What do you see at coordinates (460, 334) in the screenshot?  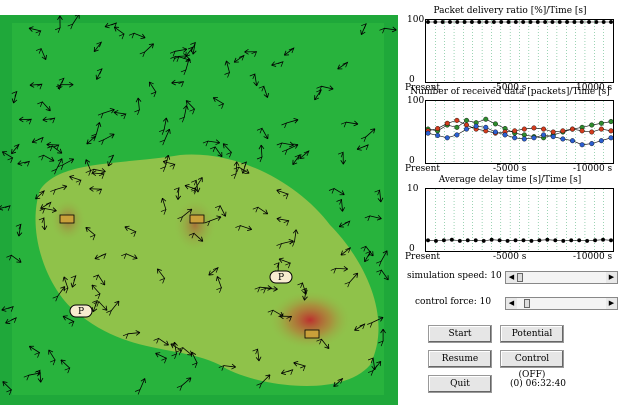 I see `start-button: Start` at bounding box center [460, 334].